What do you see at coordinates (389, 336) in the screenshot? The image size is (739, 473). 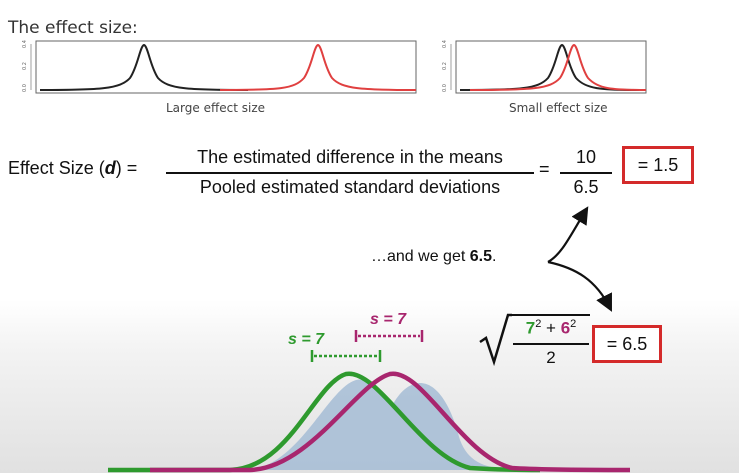 I see `magenta-sd-bracket` at bounding box center [389, 336].